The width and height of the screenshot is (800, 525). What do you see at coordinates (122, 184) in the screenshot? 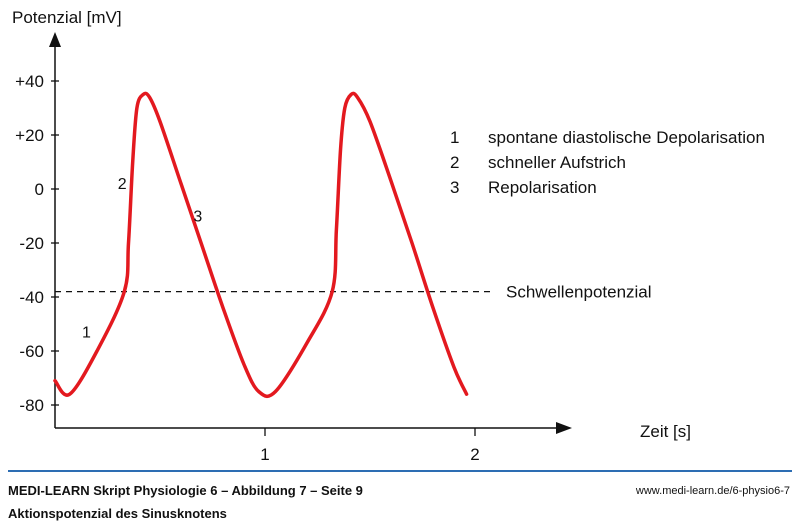
I see `phase-annotation: 2` at bounding box center [122, 184].